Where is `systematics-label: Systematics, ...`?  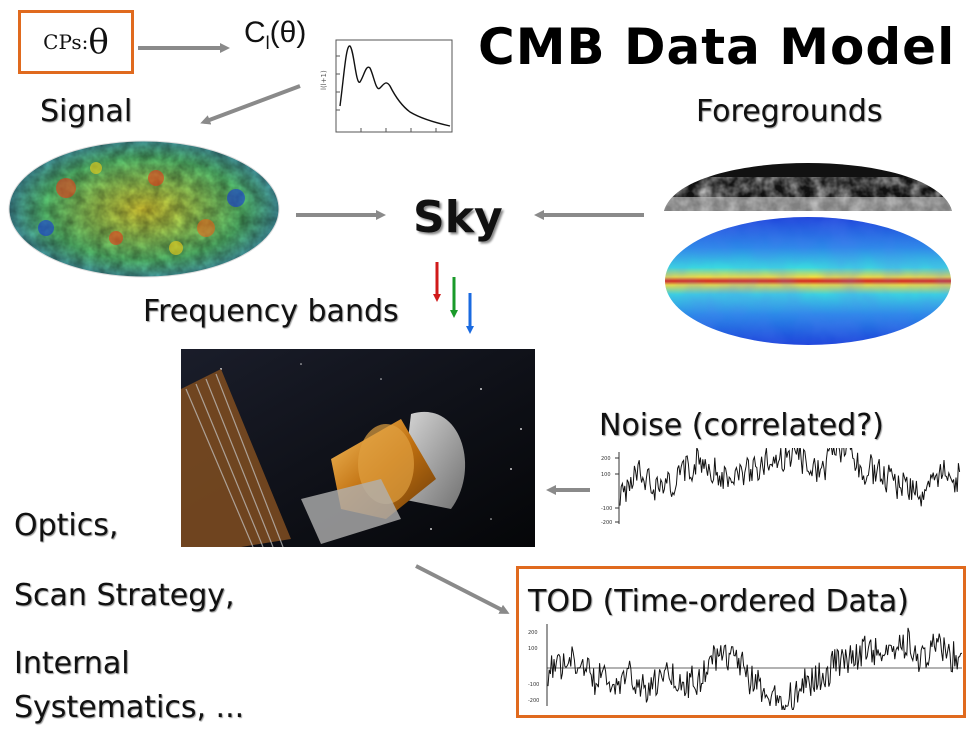 systematics-label: Systematics, ... is located at coordinates (129, 707).